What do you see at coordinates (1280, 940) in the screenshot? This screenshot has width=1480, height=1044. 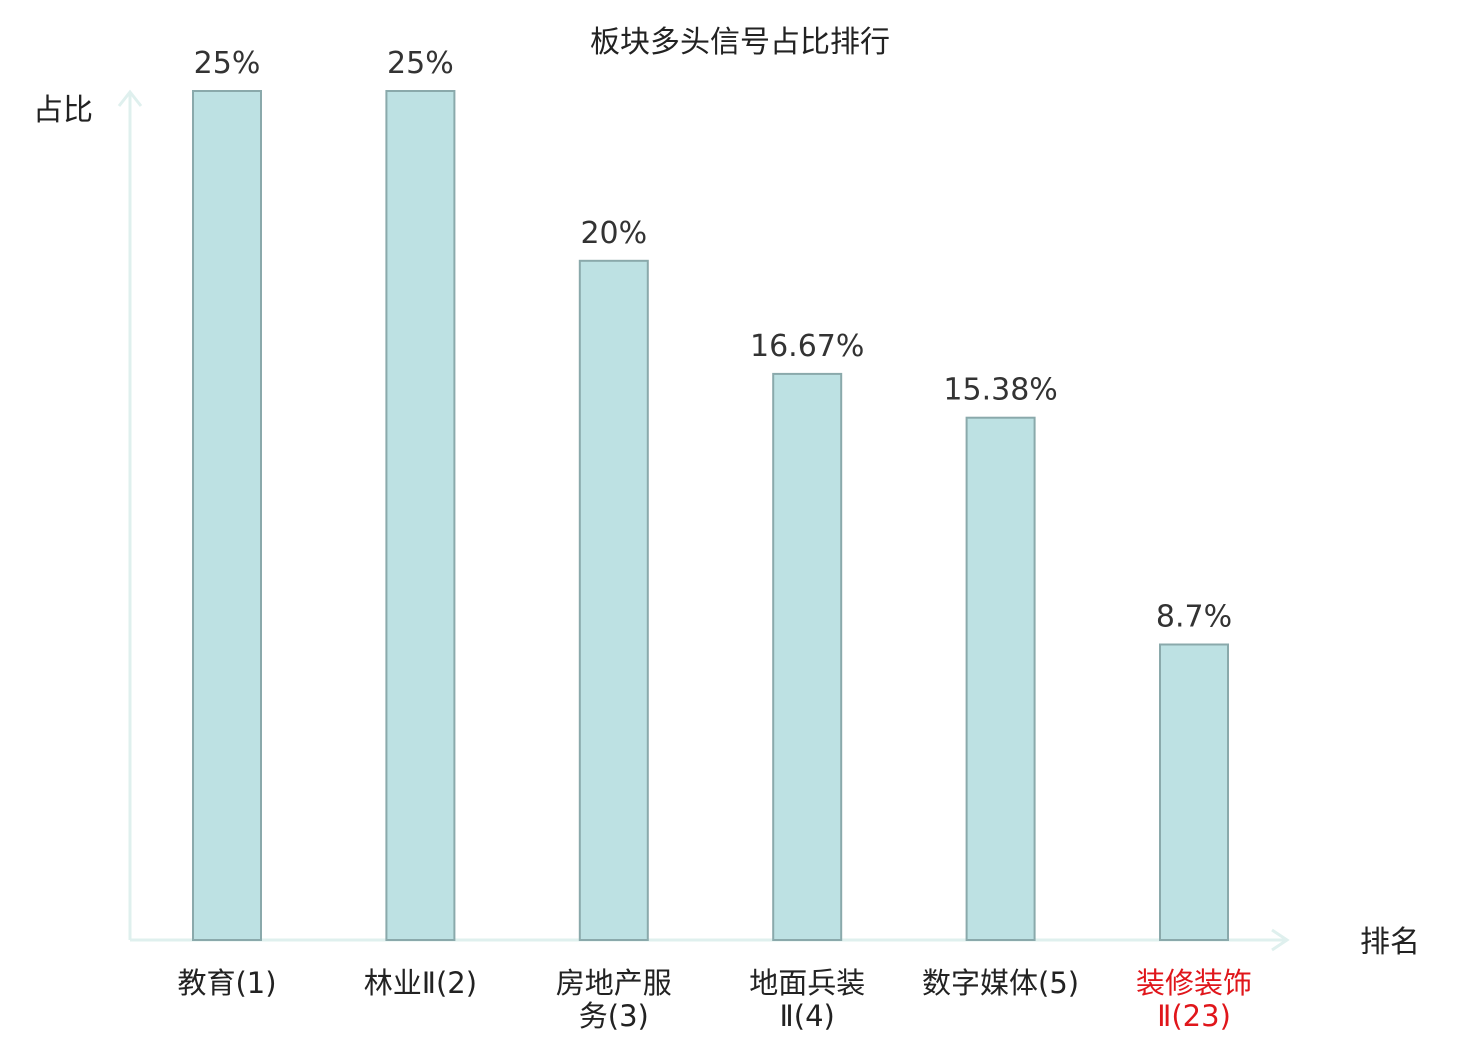 I see `x-axis-arrow` at bounding box center [1280, 940].